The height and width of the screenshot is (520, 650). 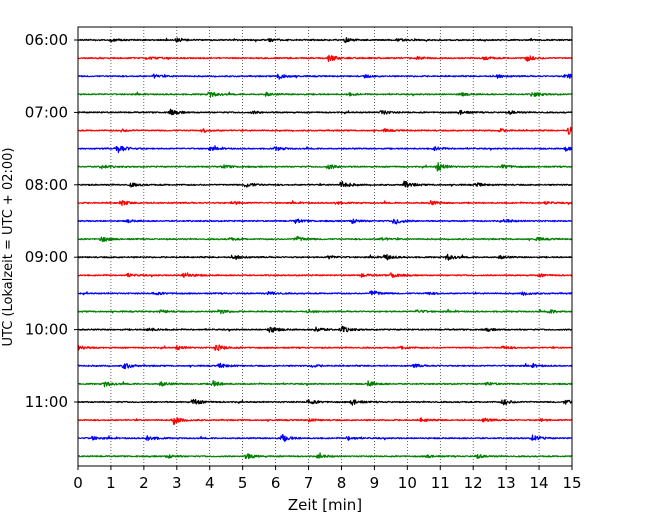 I want to click on y-axis: 06:00 07:00 08:00 09:00 10:00 11:00, so click(x=51, y=221).